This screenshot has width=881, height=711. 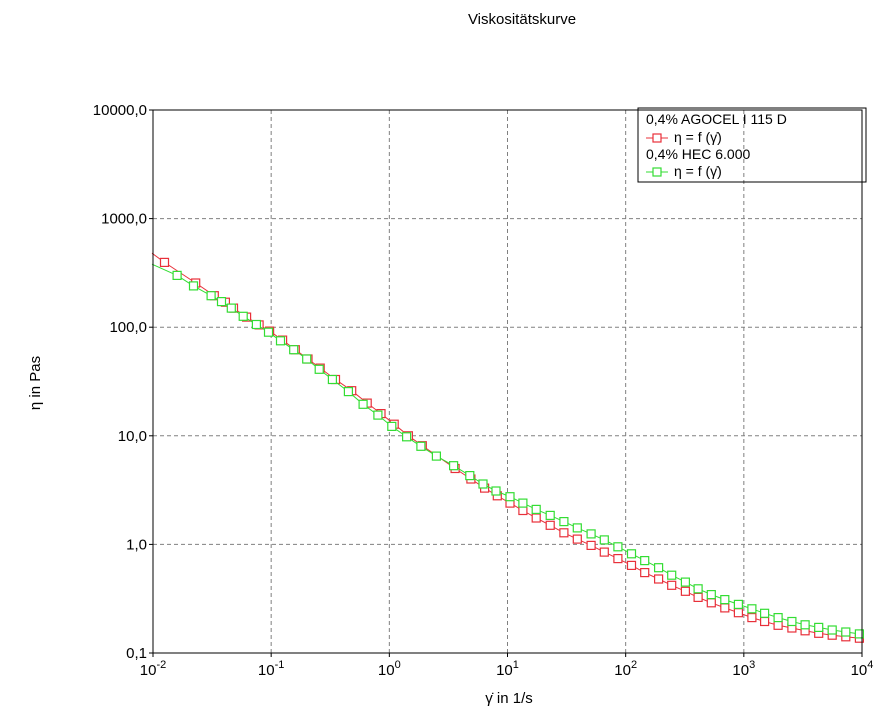 What do you see at coordinates (716, 119) in the screenshot?
I see `legend-sample-1: 0,4% AGOCEL I 115 D` at bounding box center [716, 119].